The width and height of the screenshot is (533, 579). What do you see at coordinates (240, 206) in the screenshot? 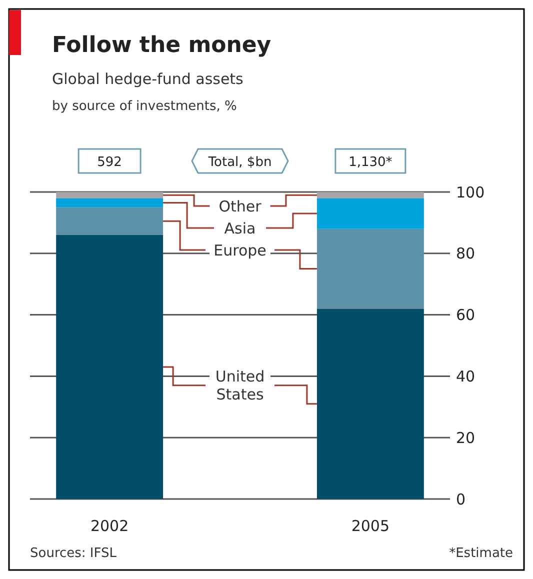
I see `text: Other` at bounding box center [240, 206].